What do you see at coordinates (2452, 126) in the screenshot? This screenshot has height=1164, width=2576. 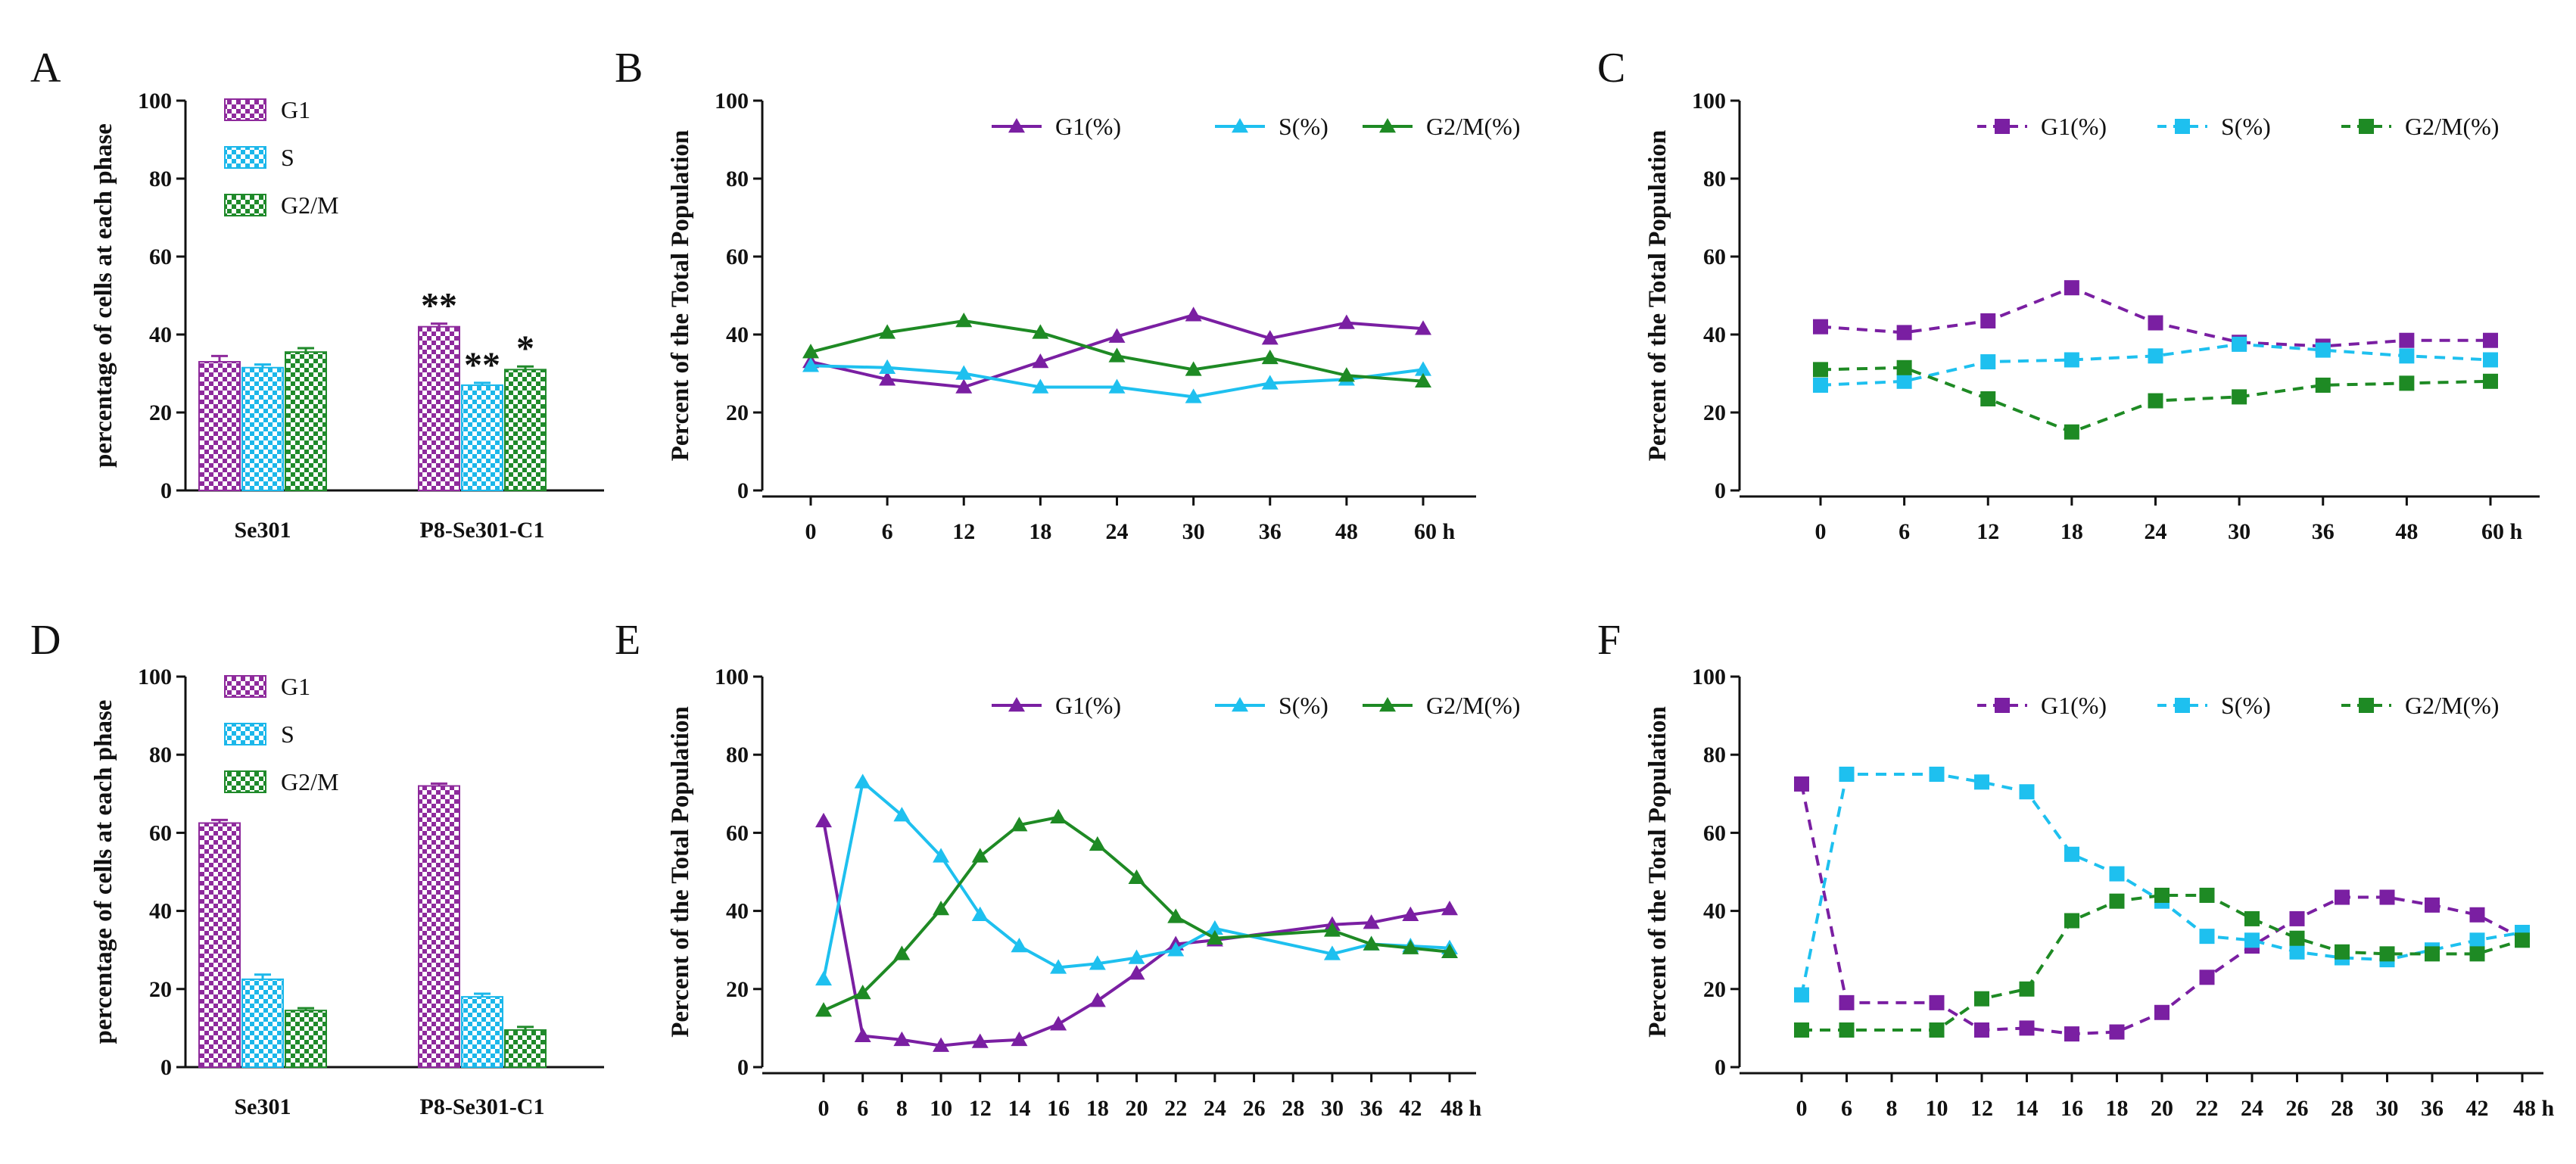 I see `legend-label: G2/M(%)` at bounding box center [2452, 126].